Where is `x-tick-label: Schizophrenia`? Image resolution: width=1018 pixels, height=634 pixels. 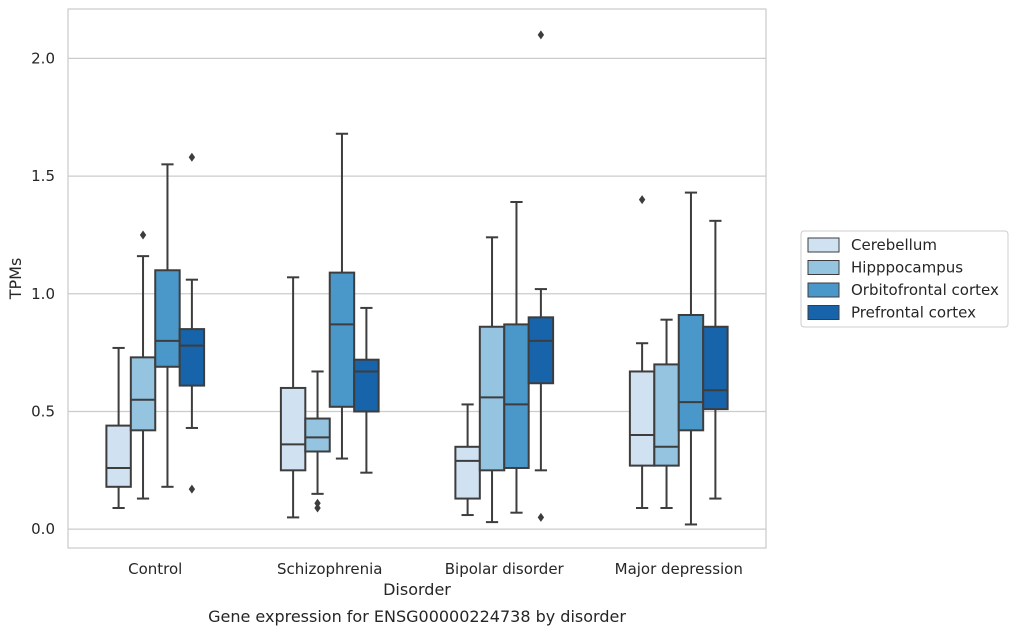 x-tick-label: Schizophrenia is located at coordinates (329, 569).